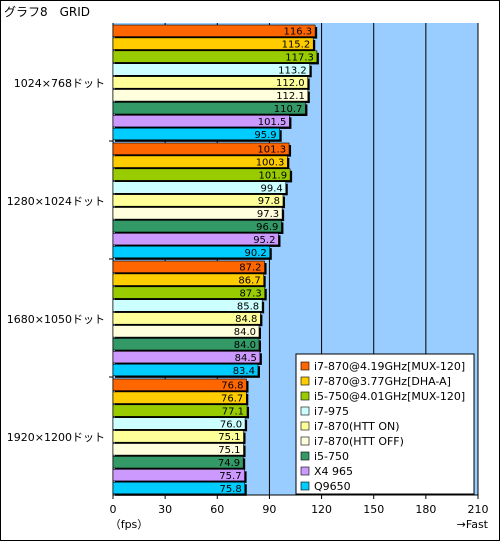 The width and height of the screenshot is (500, 541). I want to click on bar-value-label: 101.9, so click(272, 175).